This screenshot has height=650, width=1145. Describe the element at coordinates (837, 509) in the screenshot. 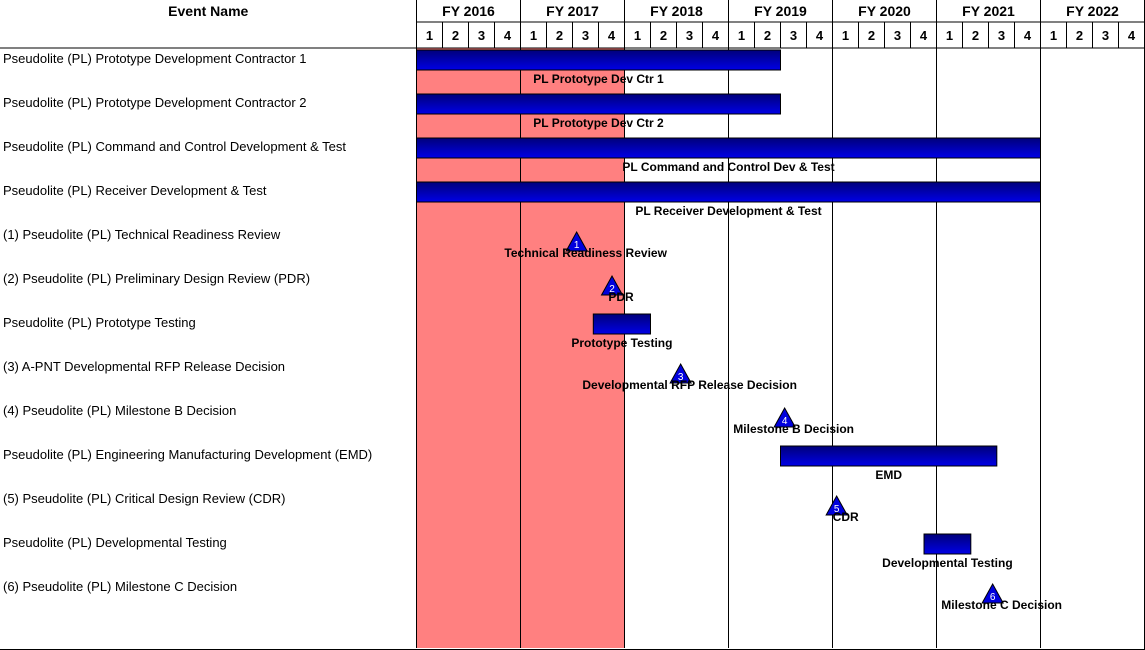

I see `milestone-number: 5` at that location.